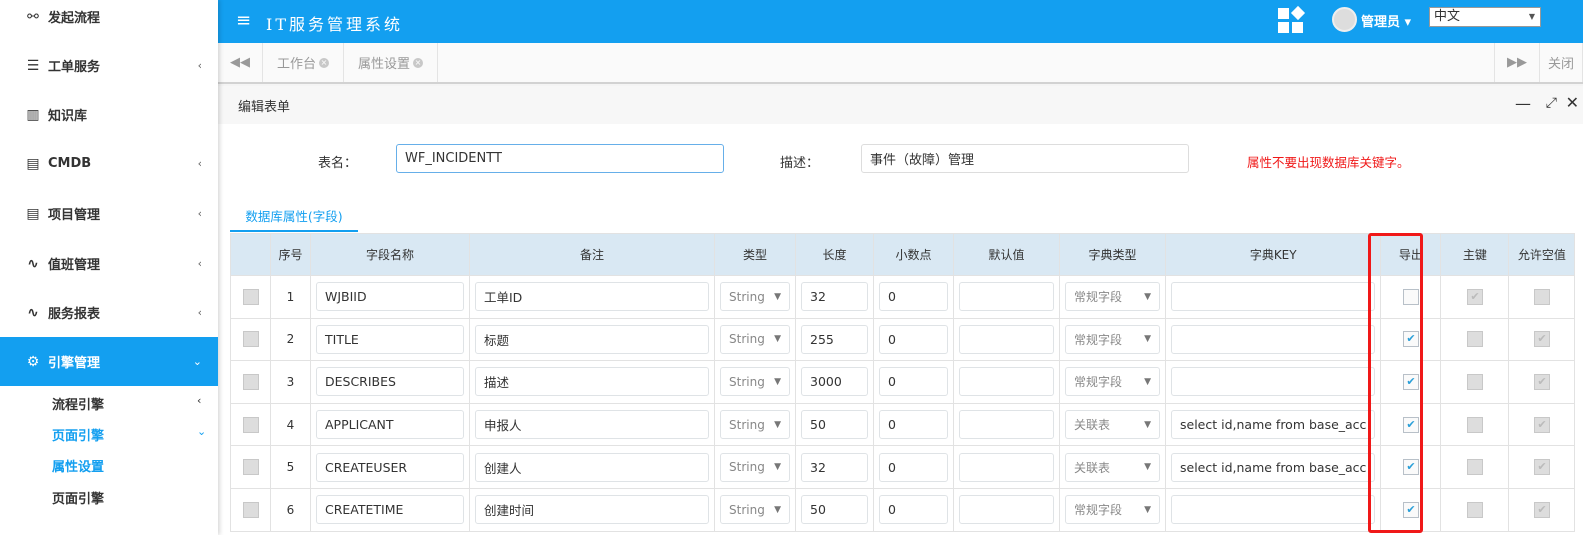  I want to click on row-select-checkbox, so click(250, 381).